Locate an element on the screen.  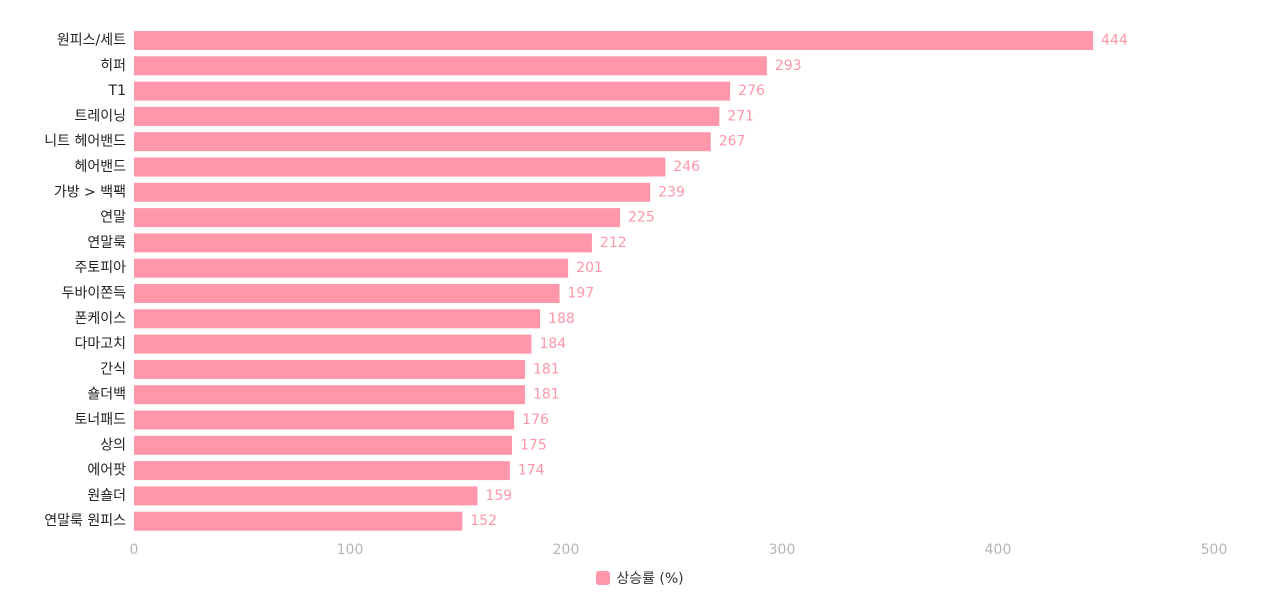
data-label: 201 is located at coordinates (589, 268).